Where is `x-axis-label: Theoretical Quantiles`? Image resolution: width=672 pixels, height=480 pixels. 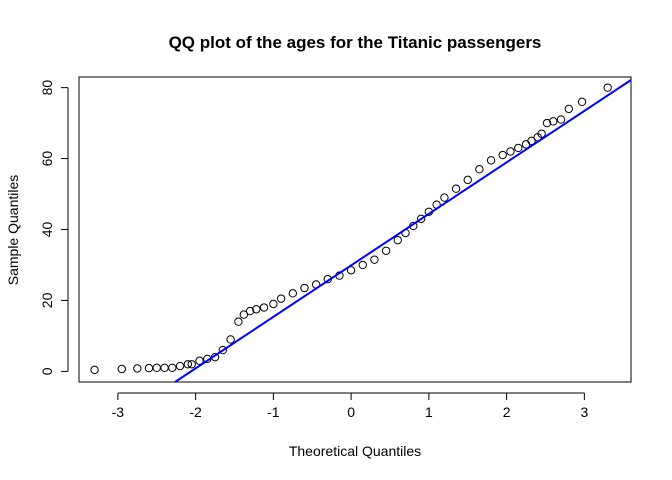 x-axis-label: Theoretical Quantiles is located at coordinates (355, 451).